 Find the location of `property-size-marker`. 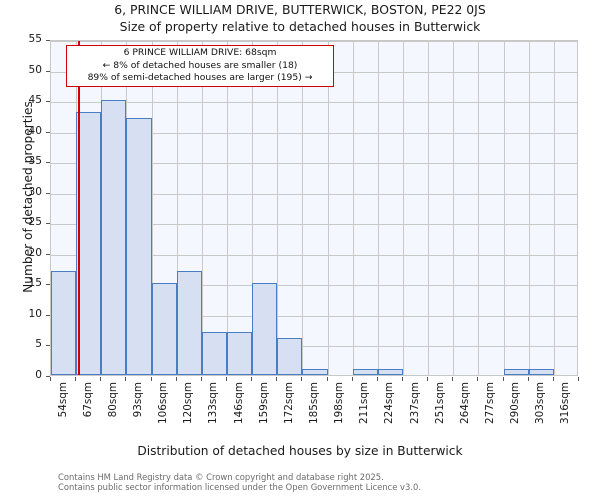

property-size-marker is located at coordinates (79, 208).